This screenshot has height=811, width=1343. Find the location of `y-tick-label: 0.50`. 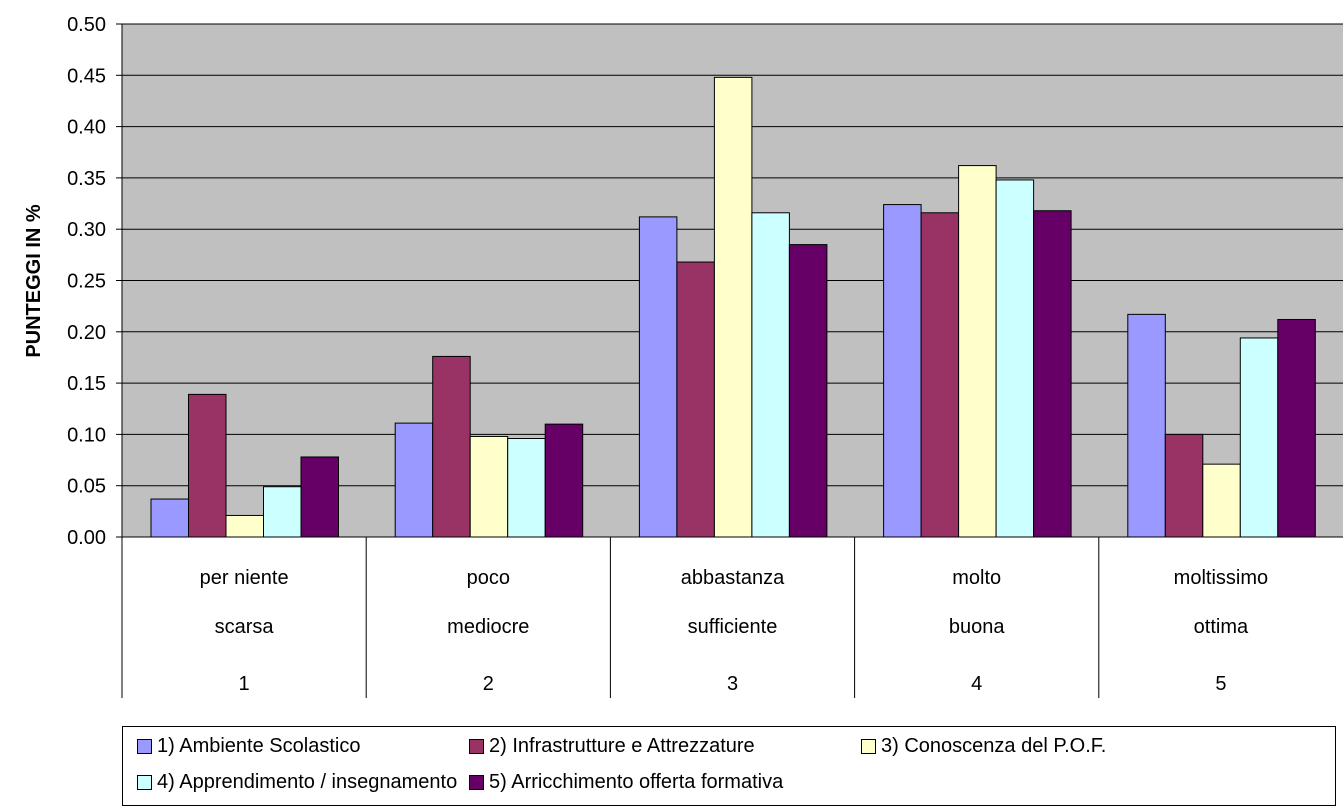

y-tick-label: 0.50 is located at coordinates (86, 25).